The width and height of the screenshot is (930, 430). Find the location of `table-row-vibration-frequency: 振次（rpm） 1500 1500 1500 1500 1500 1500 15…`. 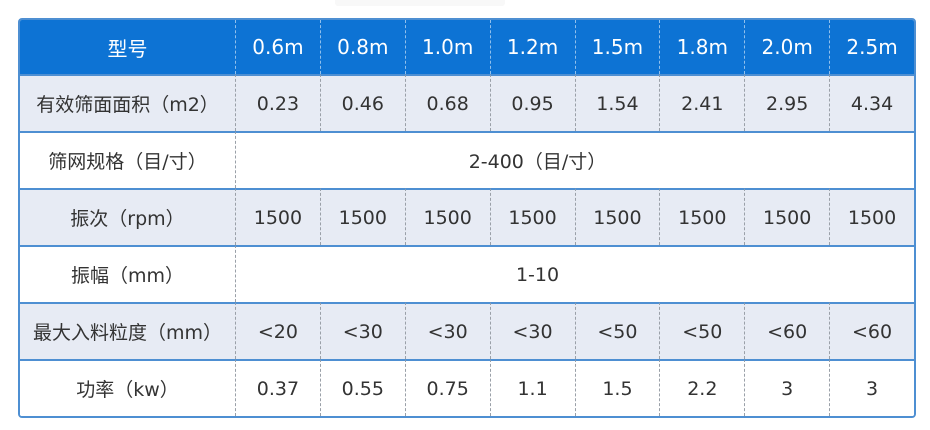

table-row-vibration-frequency: 振次（rpm） 1500 1500 1500 1500 1500 1500 15… is located at coordinates (467, 216).